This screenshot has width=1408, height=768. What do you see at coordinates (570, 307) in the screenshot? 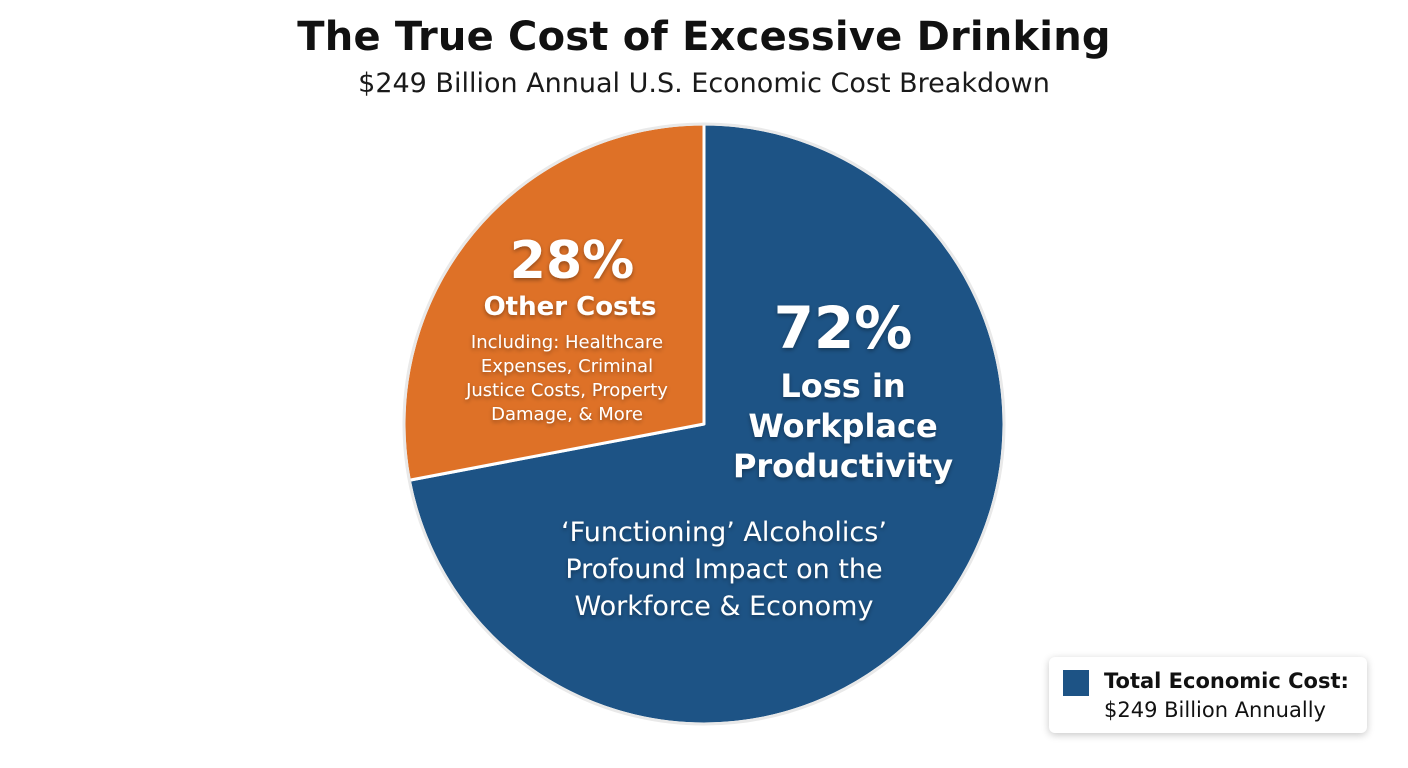
I see `slice-label-other-costs-line-1: Other Costs` at bounding box center [570, 307].